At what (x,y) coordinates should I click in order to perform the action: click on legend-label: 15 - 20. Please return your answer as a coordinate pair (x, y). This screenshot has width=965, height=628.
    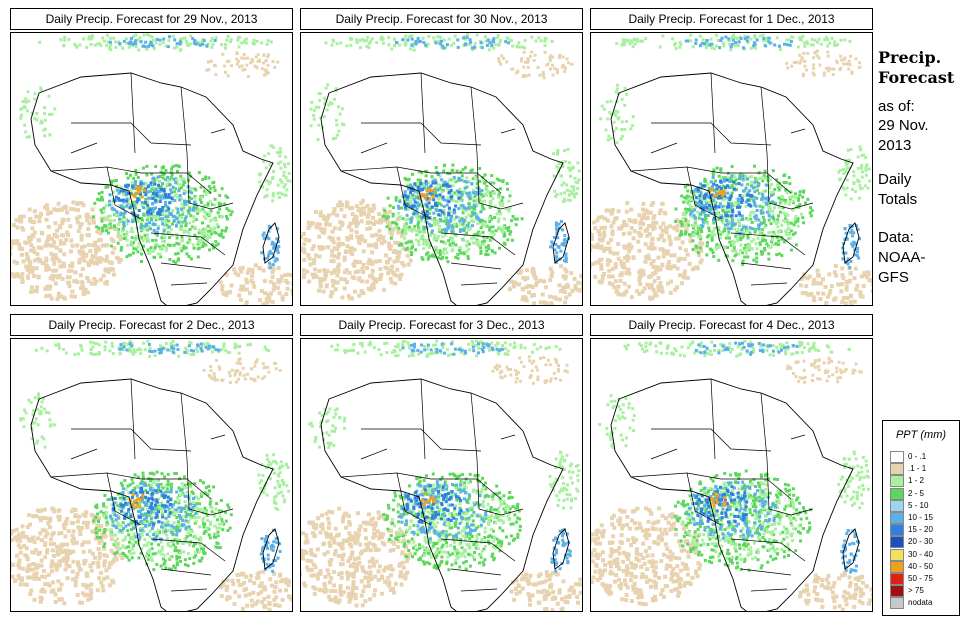
    Looking at the image, I should click on (920, 530).